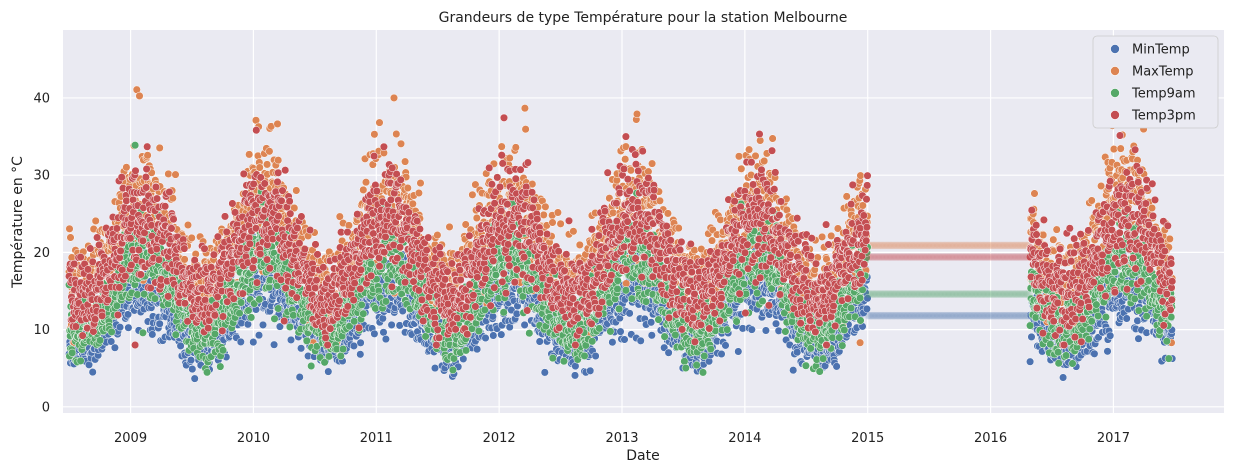  I want to click on y-tick-label: 0, so click(46, 407).